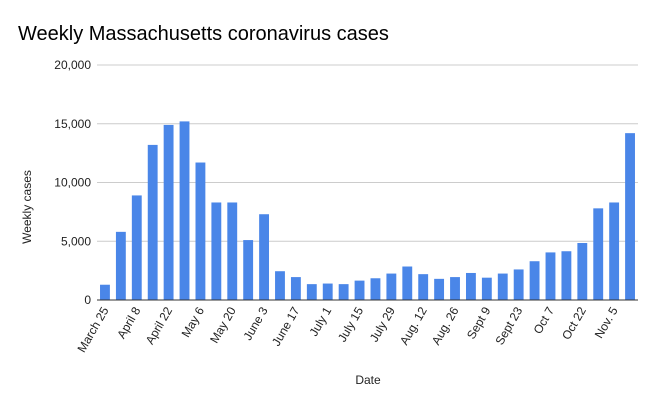 The width and height of the screenshot is (660, 408). I want to click on y-tick-label: 15,000, so click(72, 124).